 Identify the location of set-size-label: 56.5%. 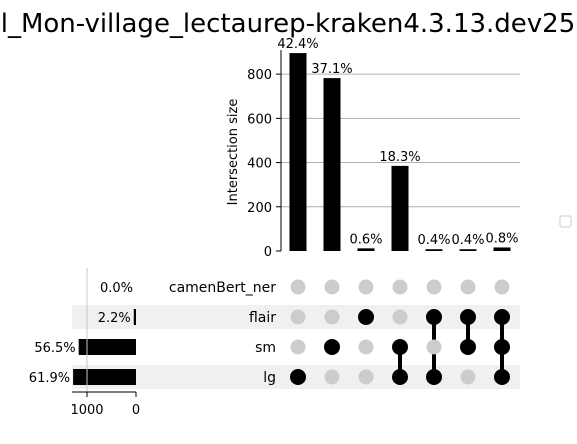
(54, 348).